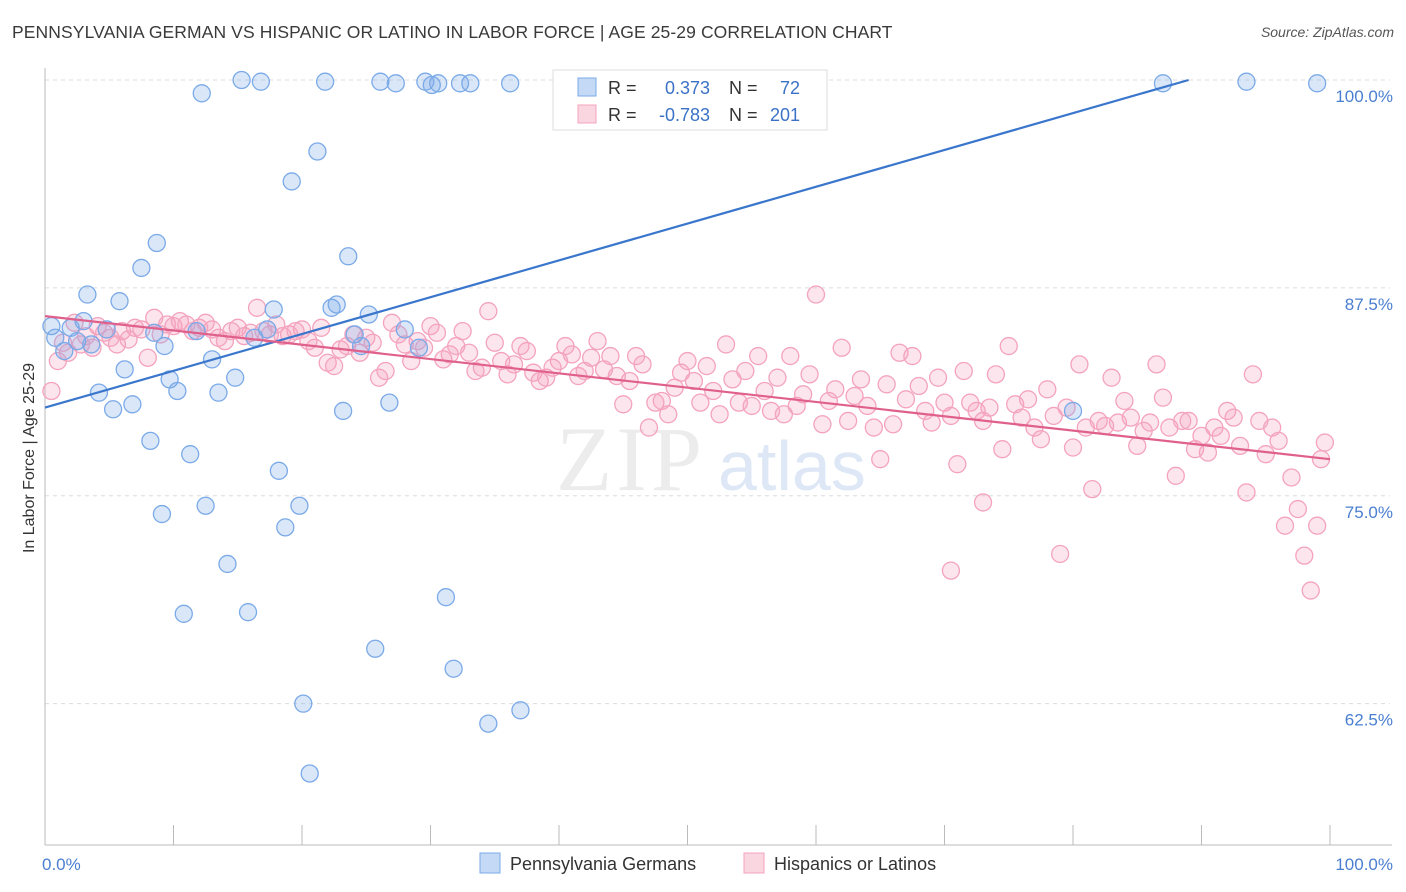  What do you see at coordinates (855, 864) in the screenshot?
I see `legend-series-name: Hispanics or Latinos` at bounding box center [855, 864].